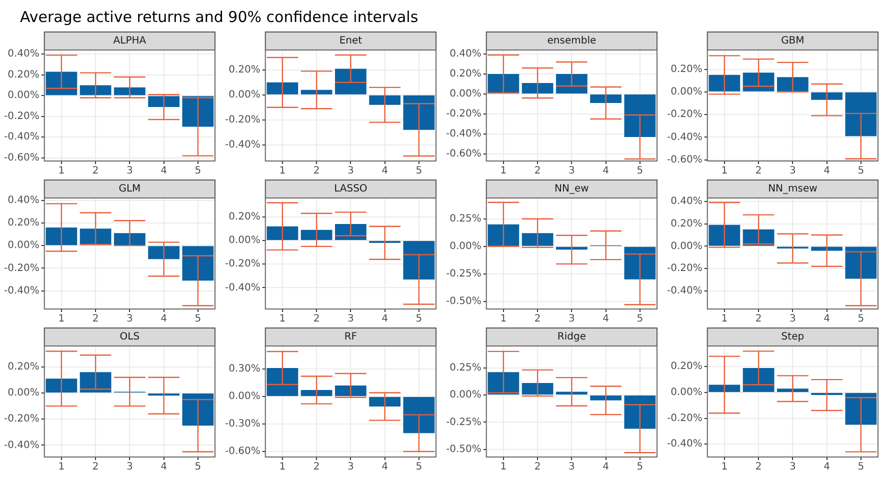 This screenshot has width=884, height=478. Describe the element at coordinates (129, 189) in the screenshot. I see `chart-title: GLM` at that location.